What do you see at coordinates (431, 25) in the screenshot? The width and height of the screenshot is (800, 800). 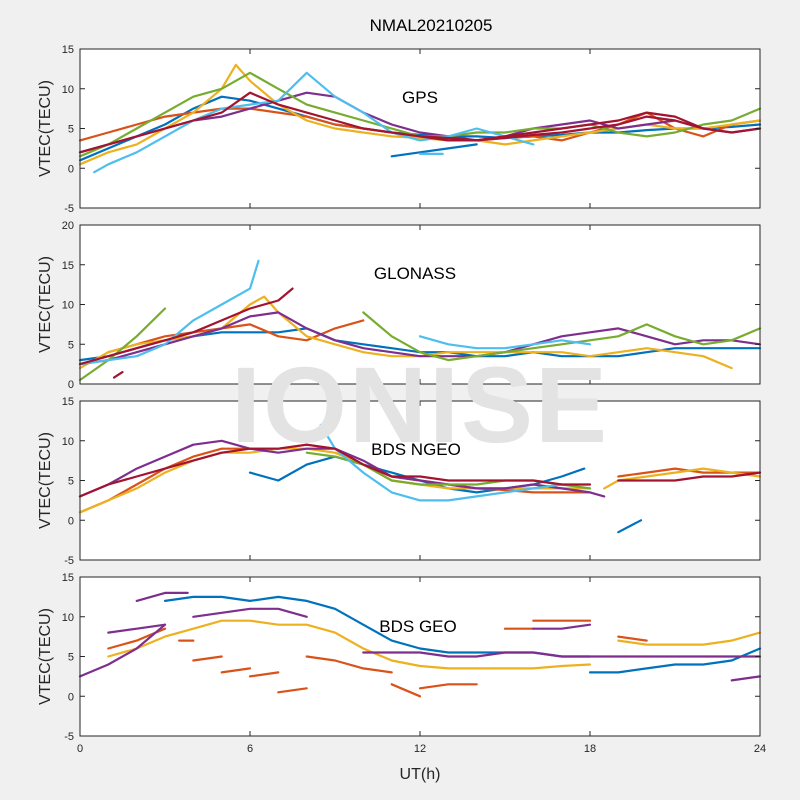 I see `figure-title: NMAL20210205` at bounding box center [431, 25].